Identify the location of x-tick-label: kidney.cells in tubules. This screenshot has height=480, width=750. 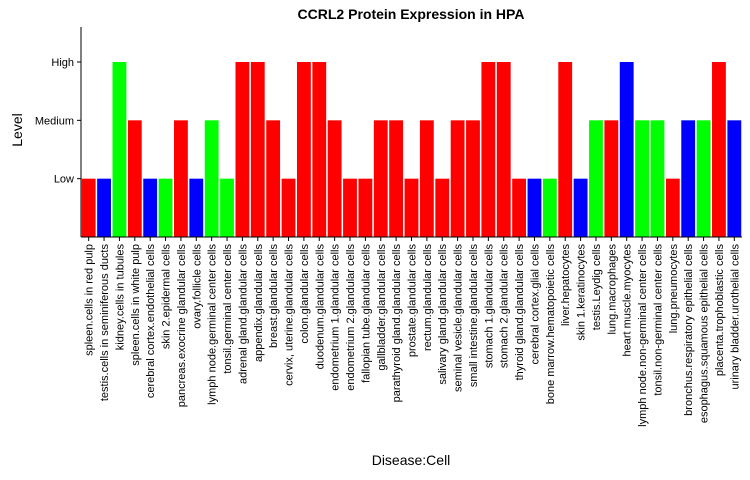
(120, 297).